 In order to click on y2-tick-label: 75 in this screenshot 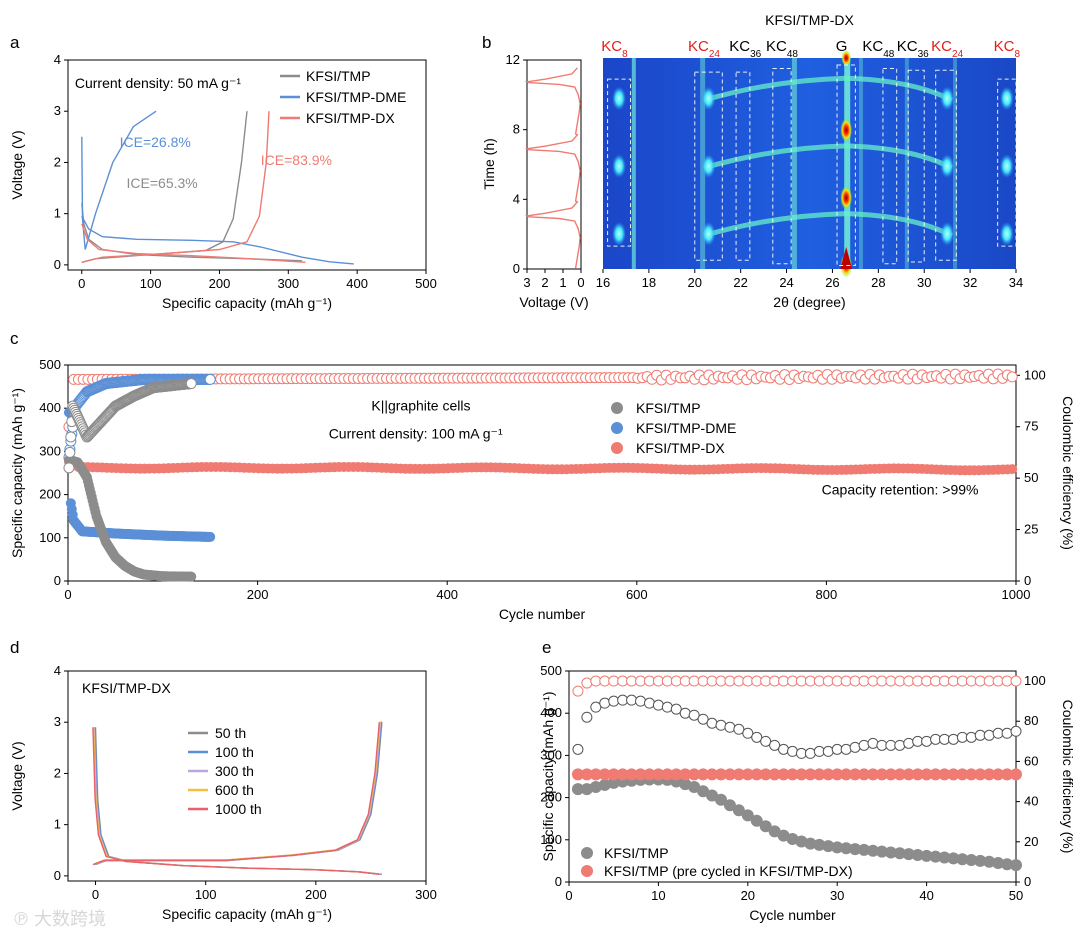, I will do `click(1031, 426)`.